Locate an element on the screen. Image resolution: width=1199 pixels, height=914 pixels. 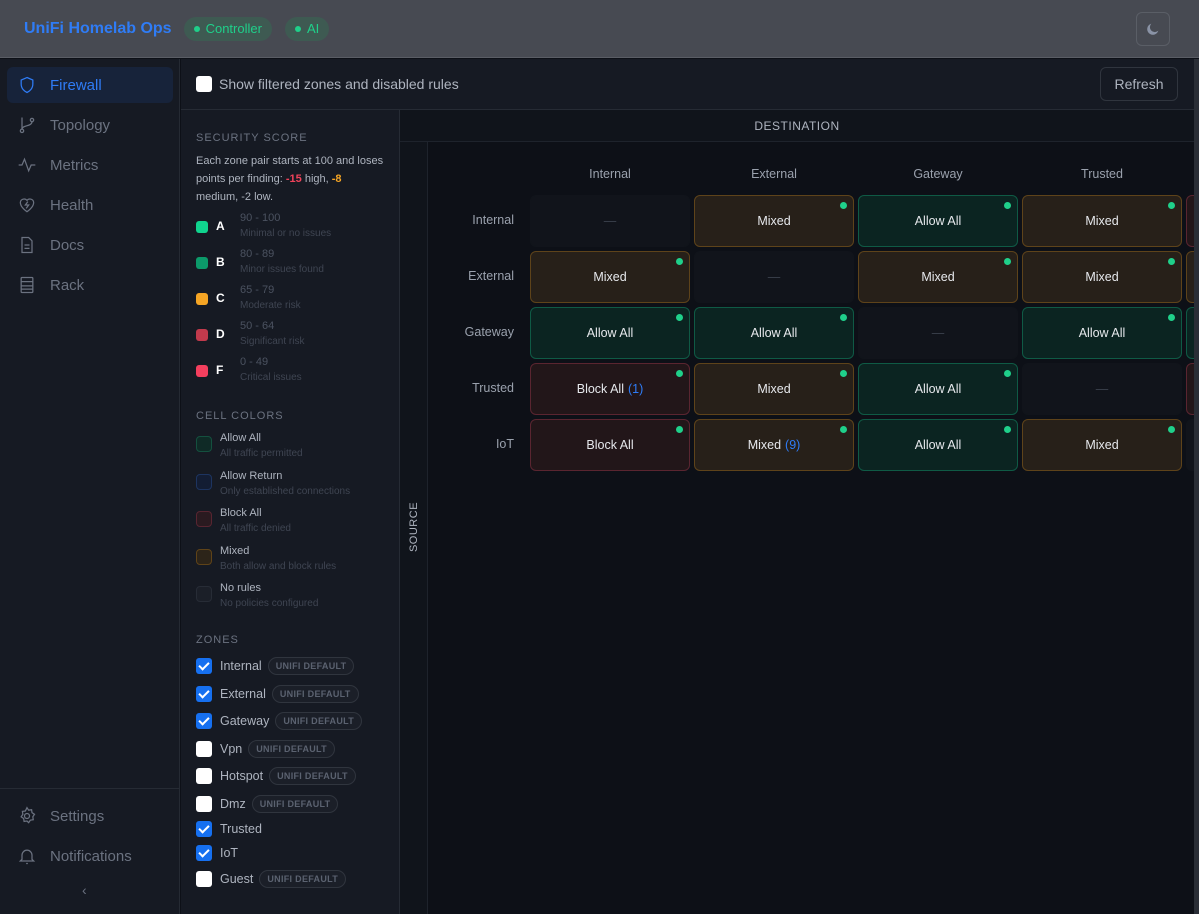
zone-name: Internal is located at coordinates (241, 666).